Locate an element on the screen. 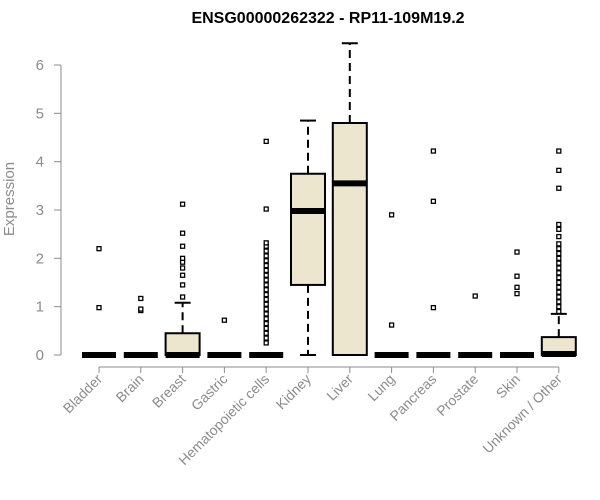 The height and width of the screenshot is (500, 600). x-tick-label: Kidney is located at coordinates (294, 392).